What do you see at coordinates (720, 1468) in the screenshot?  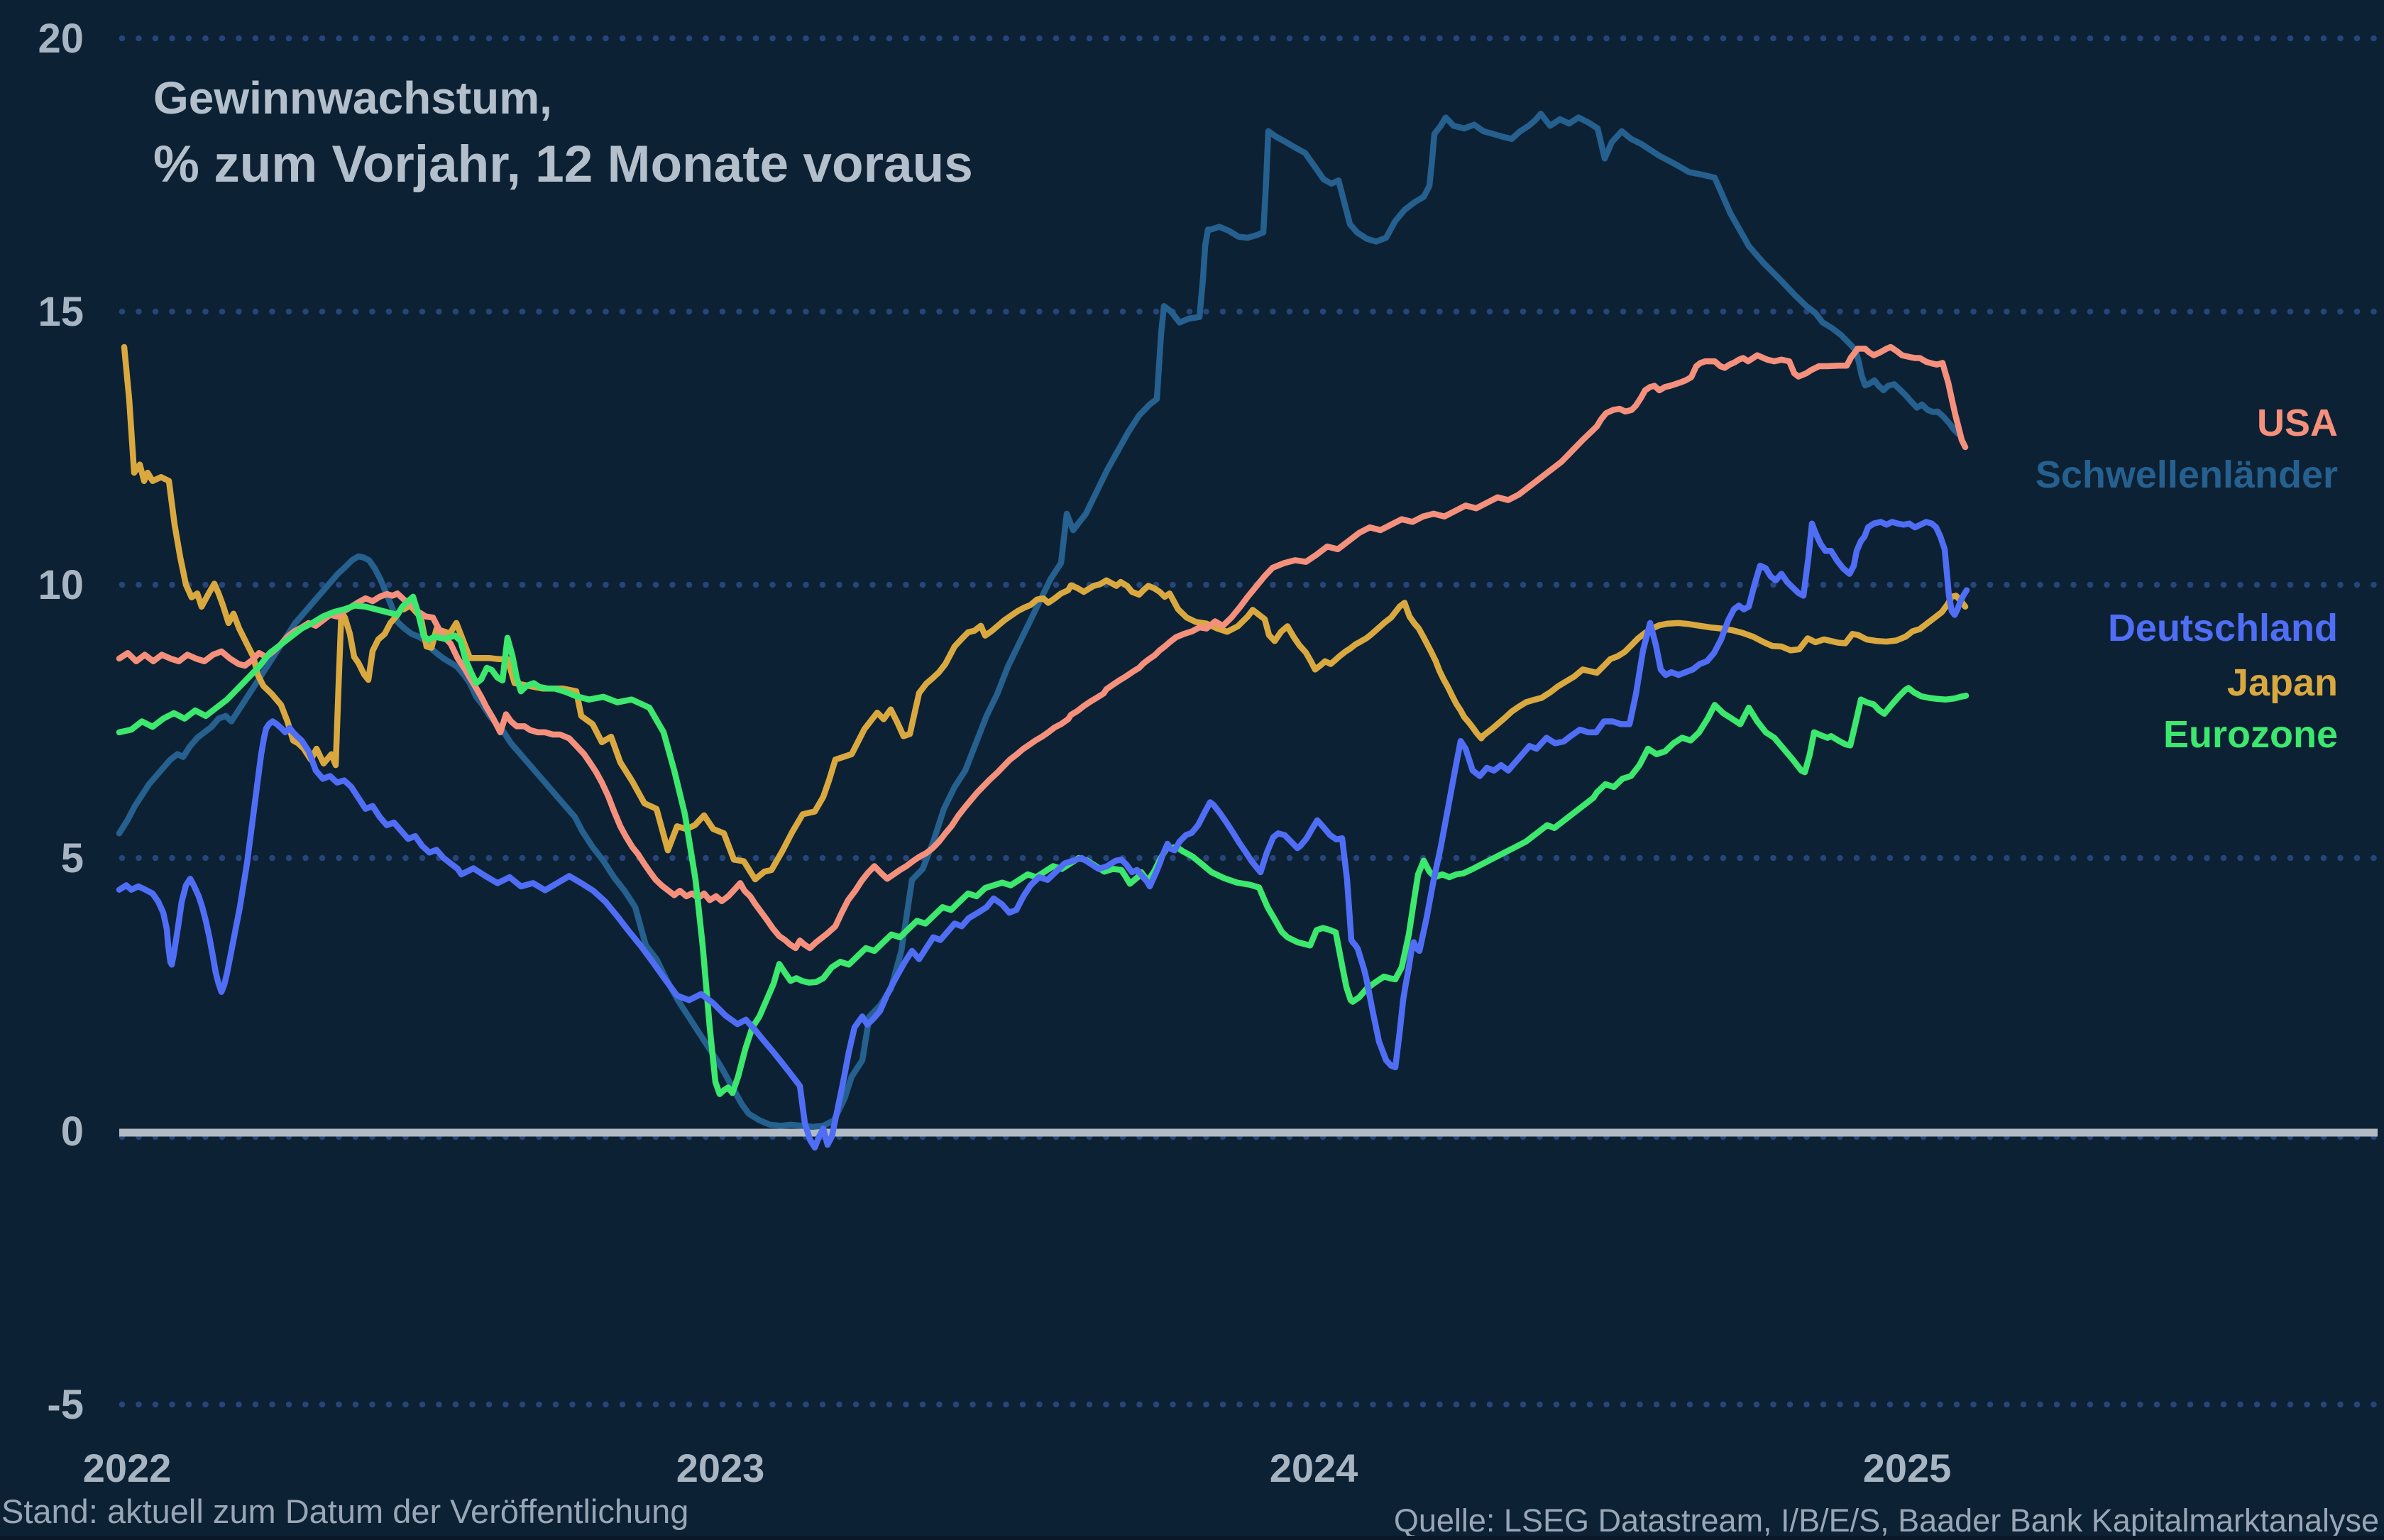 I see `svg-text: 2023` at bounding box center [720, 1468].